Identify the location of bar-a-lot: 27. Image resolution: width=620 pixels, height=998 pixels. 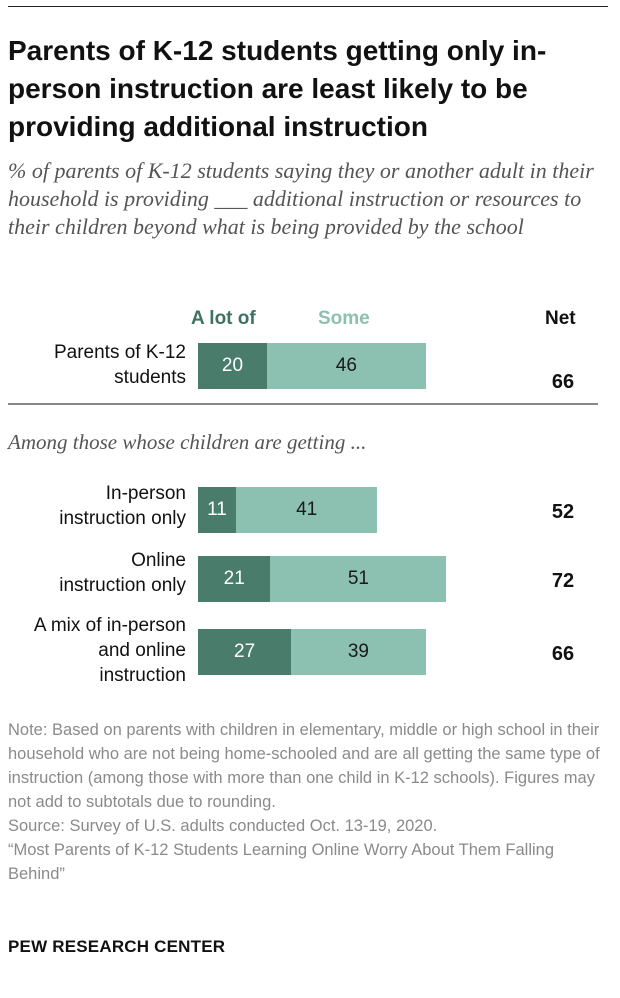
(245, 652).